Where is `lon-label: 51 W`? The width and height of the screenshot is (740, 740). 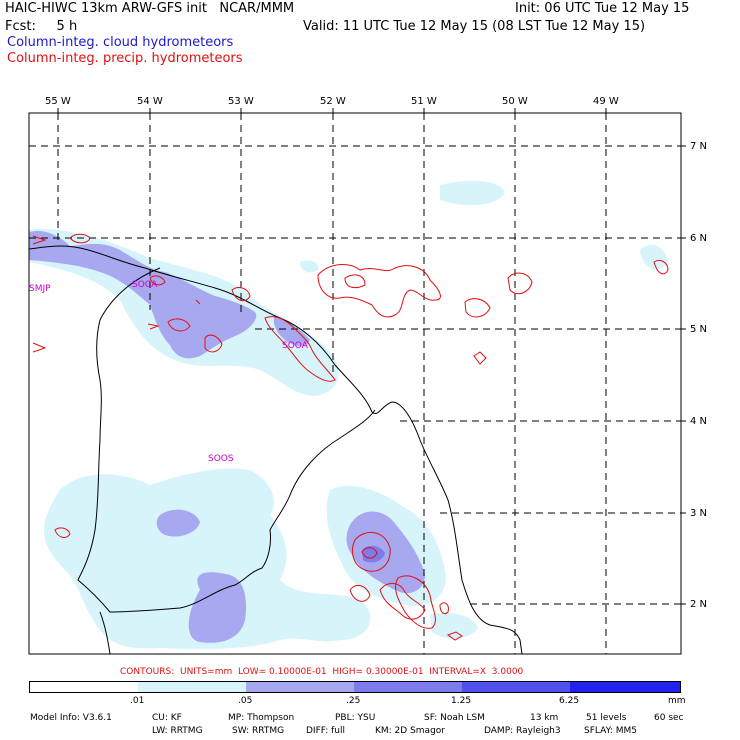 lon-label: 51 W is located at coordinates (424, 101).